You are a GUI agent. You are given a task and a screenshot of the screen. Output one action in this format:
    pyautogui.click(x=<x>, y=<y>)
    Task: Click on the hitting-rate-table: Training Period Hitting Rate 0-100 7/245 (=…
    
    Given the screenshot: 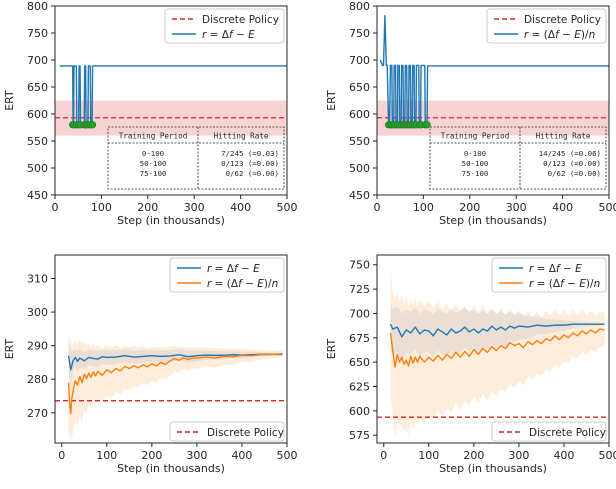 What is the action you would take?
    pyautogui.click(x=196, y=158)
    